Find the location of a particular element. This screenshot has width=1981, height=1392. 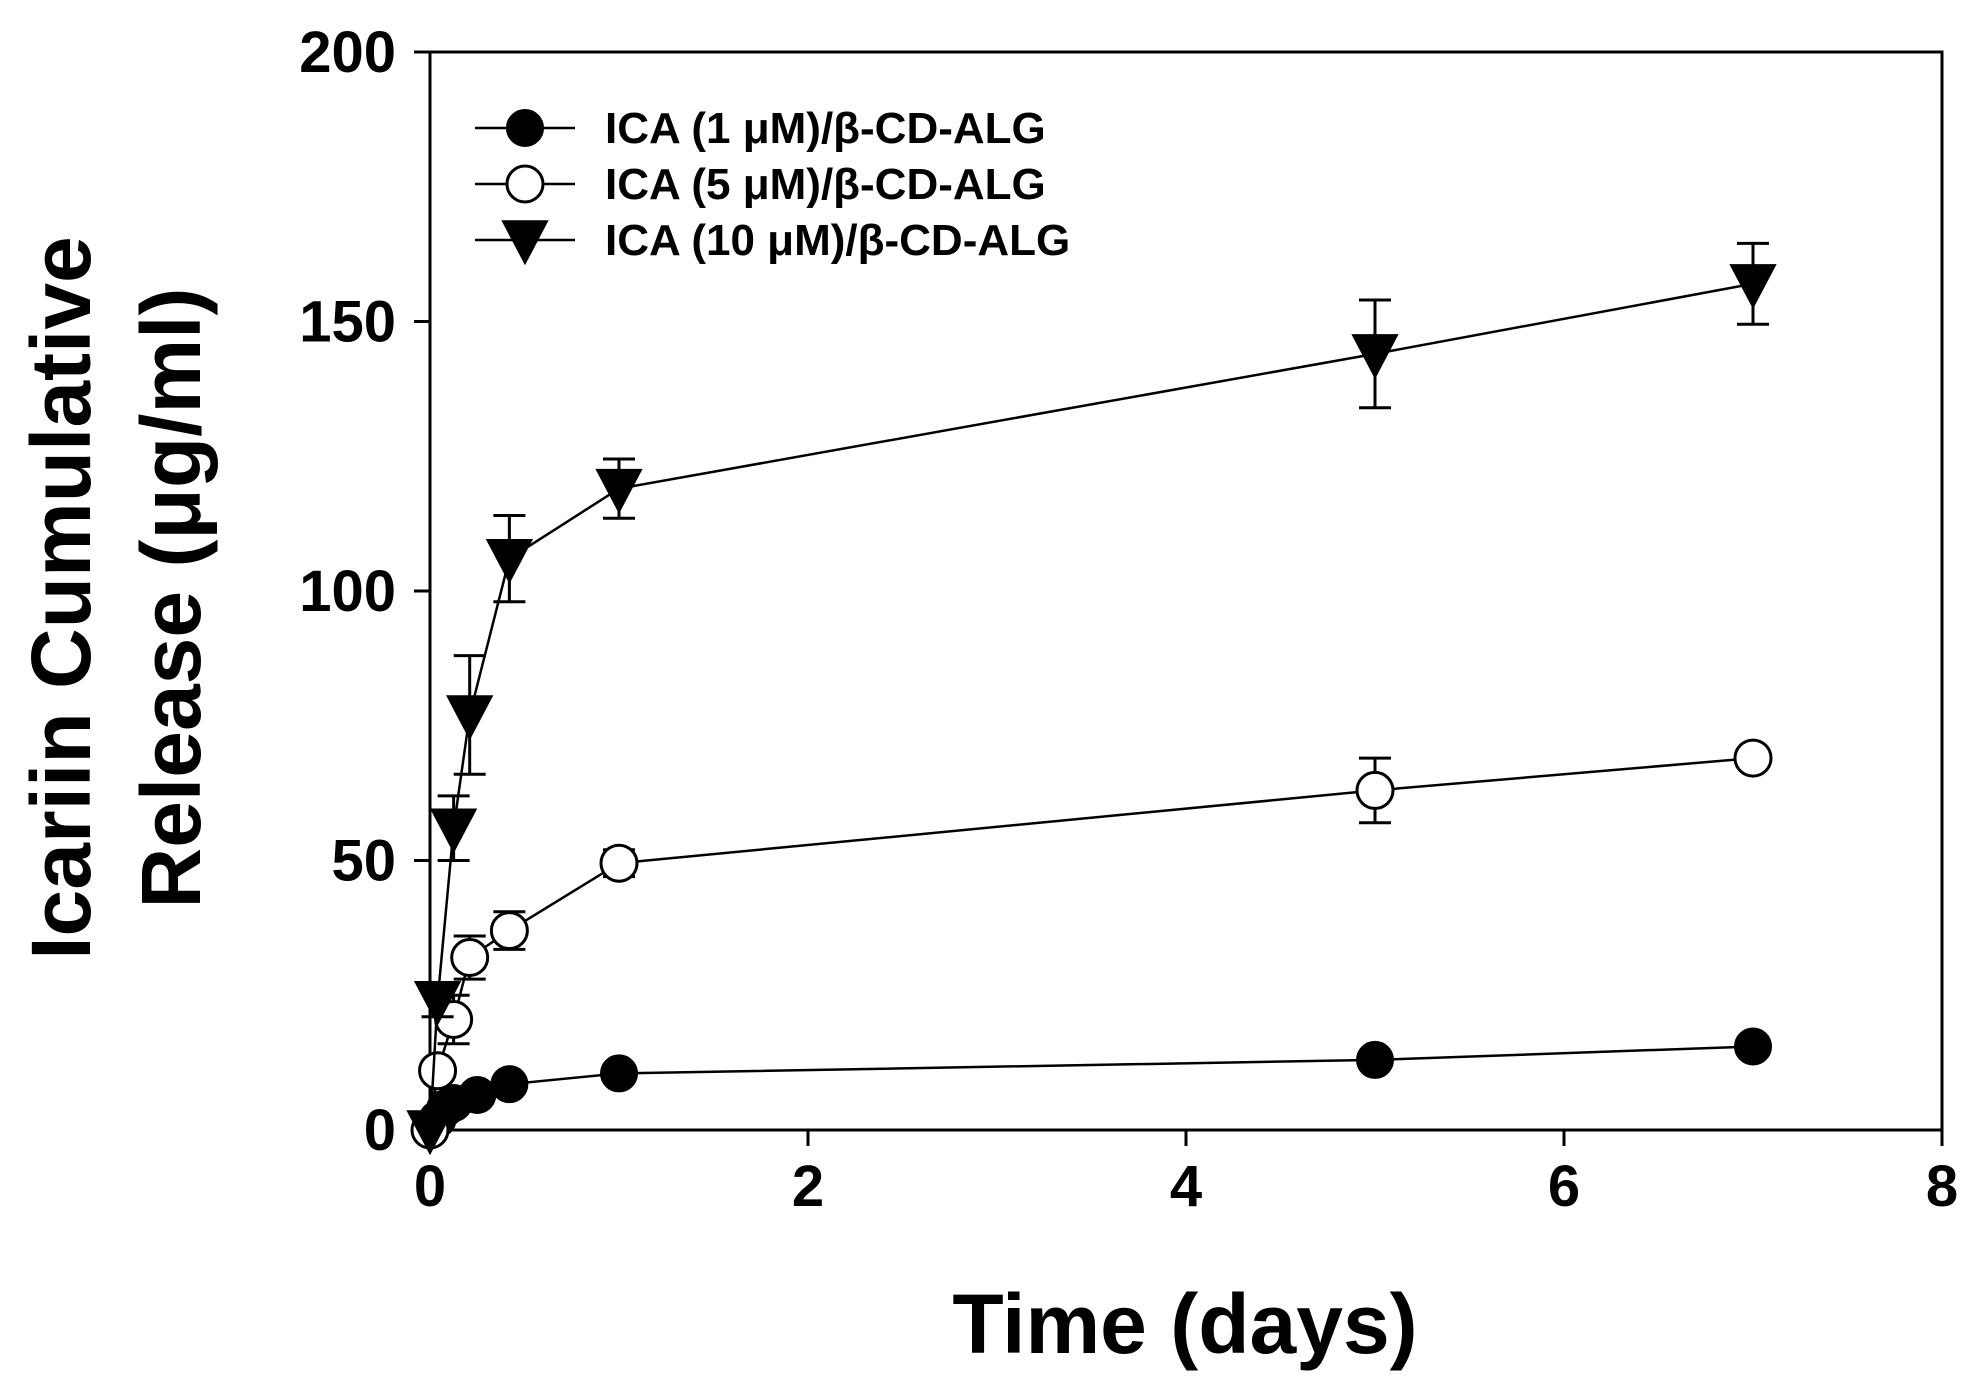

y-axis-title-line1: Icariin Cumulative is located at coordinates (61, 598).